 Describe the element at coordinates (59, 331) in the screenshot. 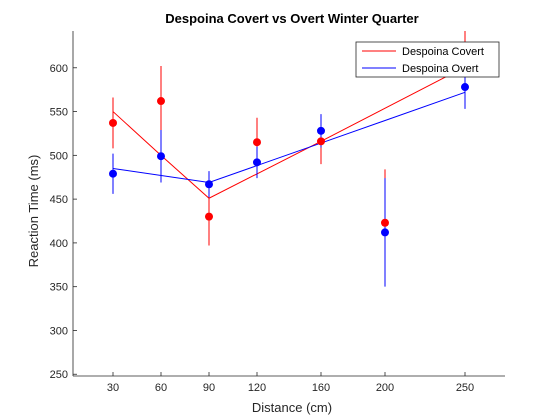

I see `y-tick-label: 300` at that location.